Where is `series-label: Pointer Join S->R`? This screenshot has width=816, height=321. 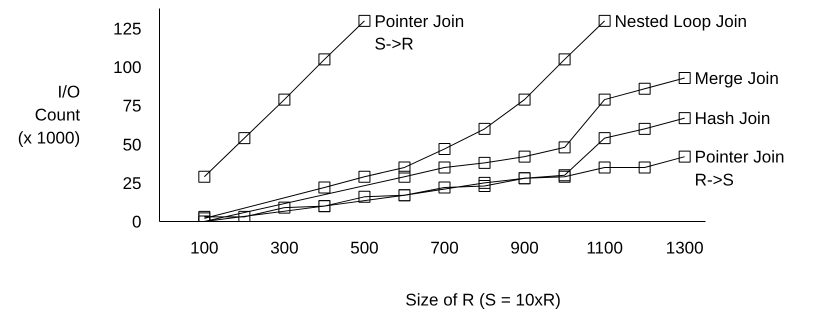 series-label: Pointer Join S->R is located at coordinates (419, 33).